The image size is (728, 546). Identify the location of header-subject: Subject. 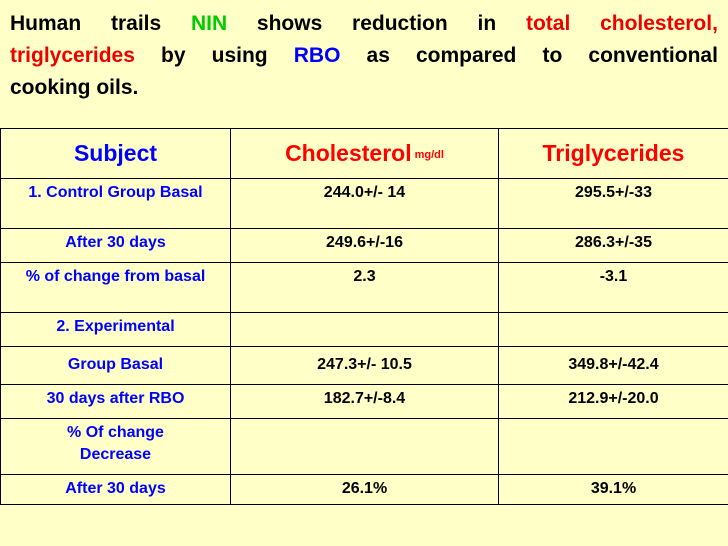
(115, 153).